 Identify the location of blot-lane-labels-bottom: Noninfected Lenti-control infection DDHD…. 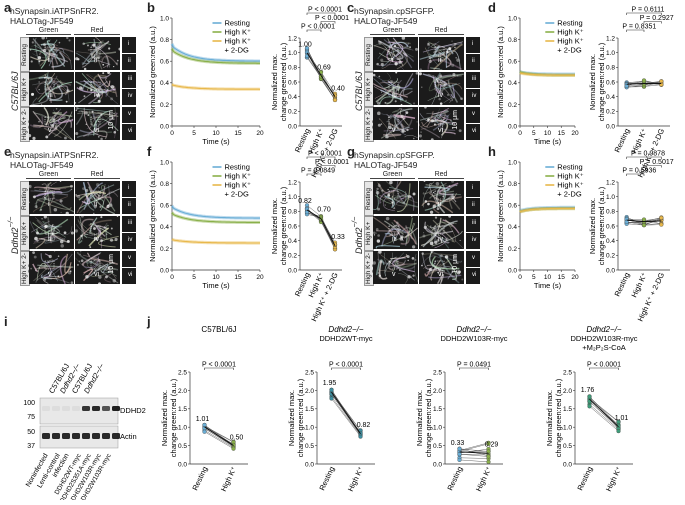
(69, 478).